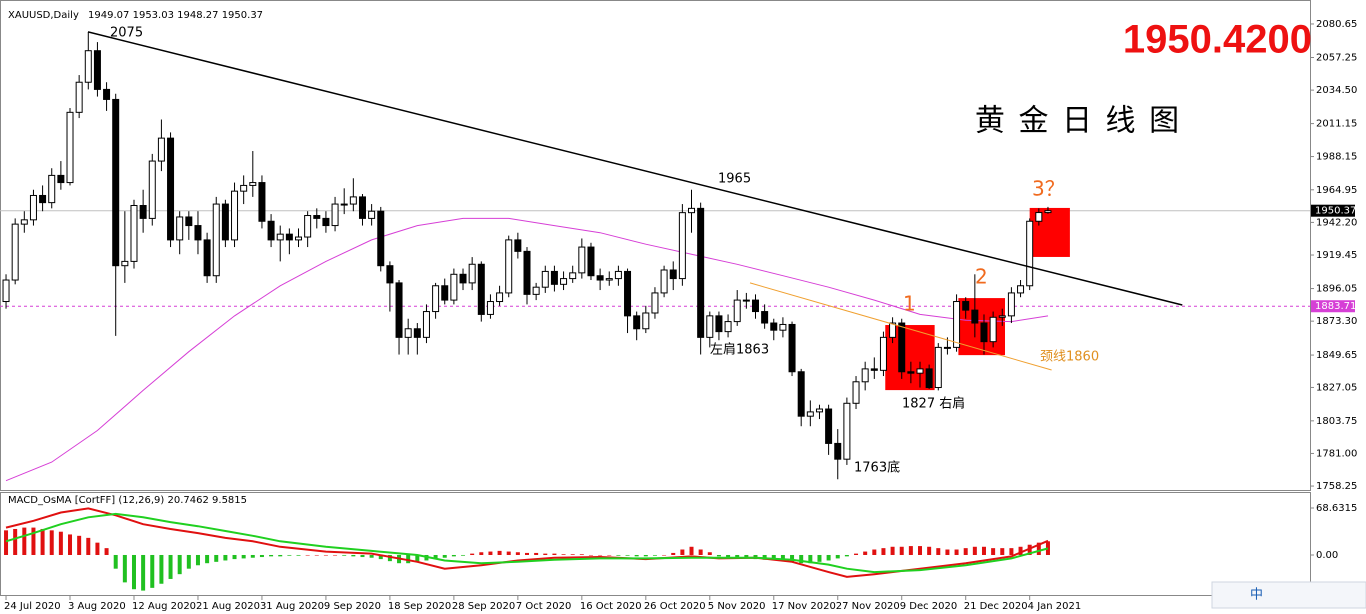 This screenshot has height=614, width=1366. Describe the element at coordinates (1336, 157) in the screenshot. I see `y-tick-label: 1988.15` at that location.